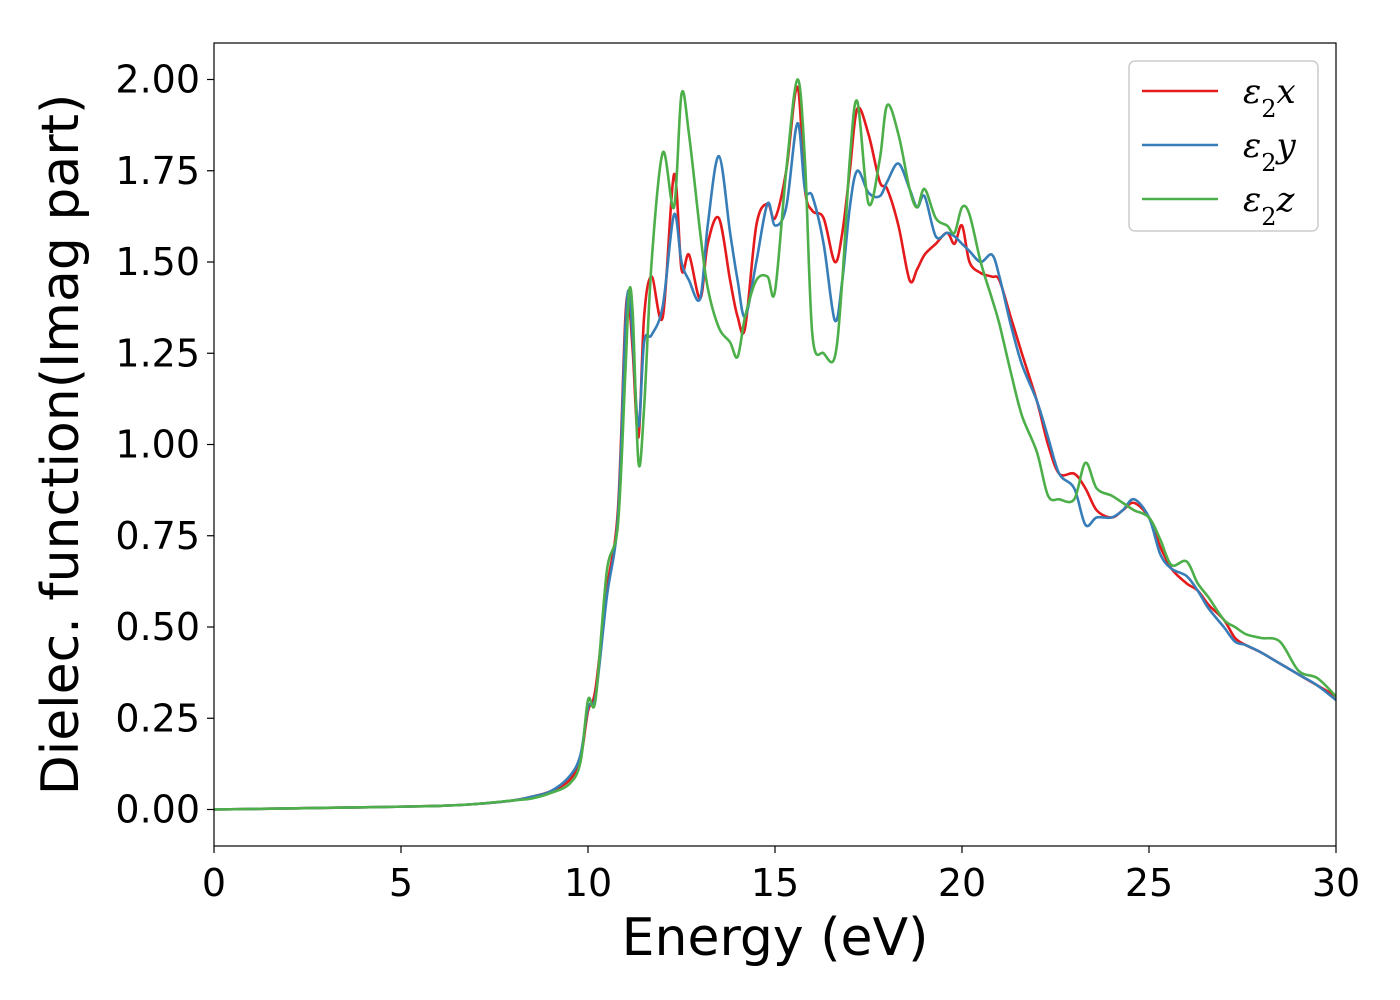  I want to click on y-tick-label: 2.00, so click(157, 80).